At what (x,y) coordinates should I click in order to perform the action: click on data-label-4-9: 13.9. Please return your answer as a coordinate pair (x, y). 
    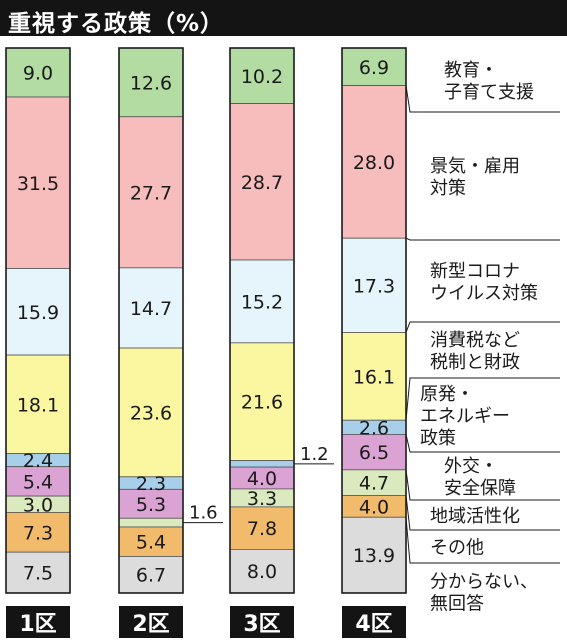
    Looking at the image, I should click on (374, 556).